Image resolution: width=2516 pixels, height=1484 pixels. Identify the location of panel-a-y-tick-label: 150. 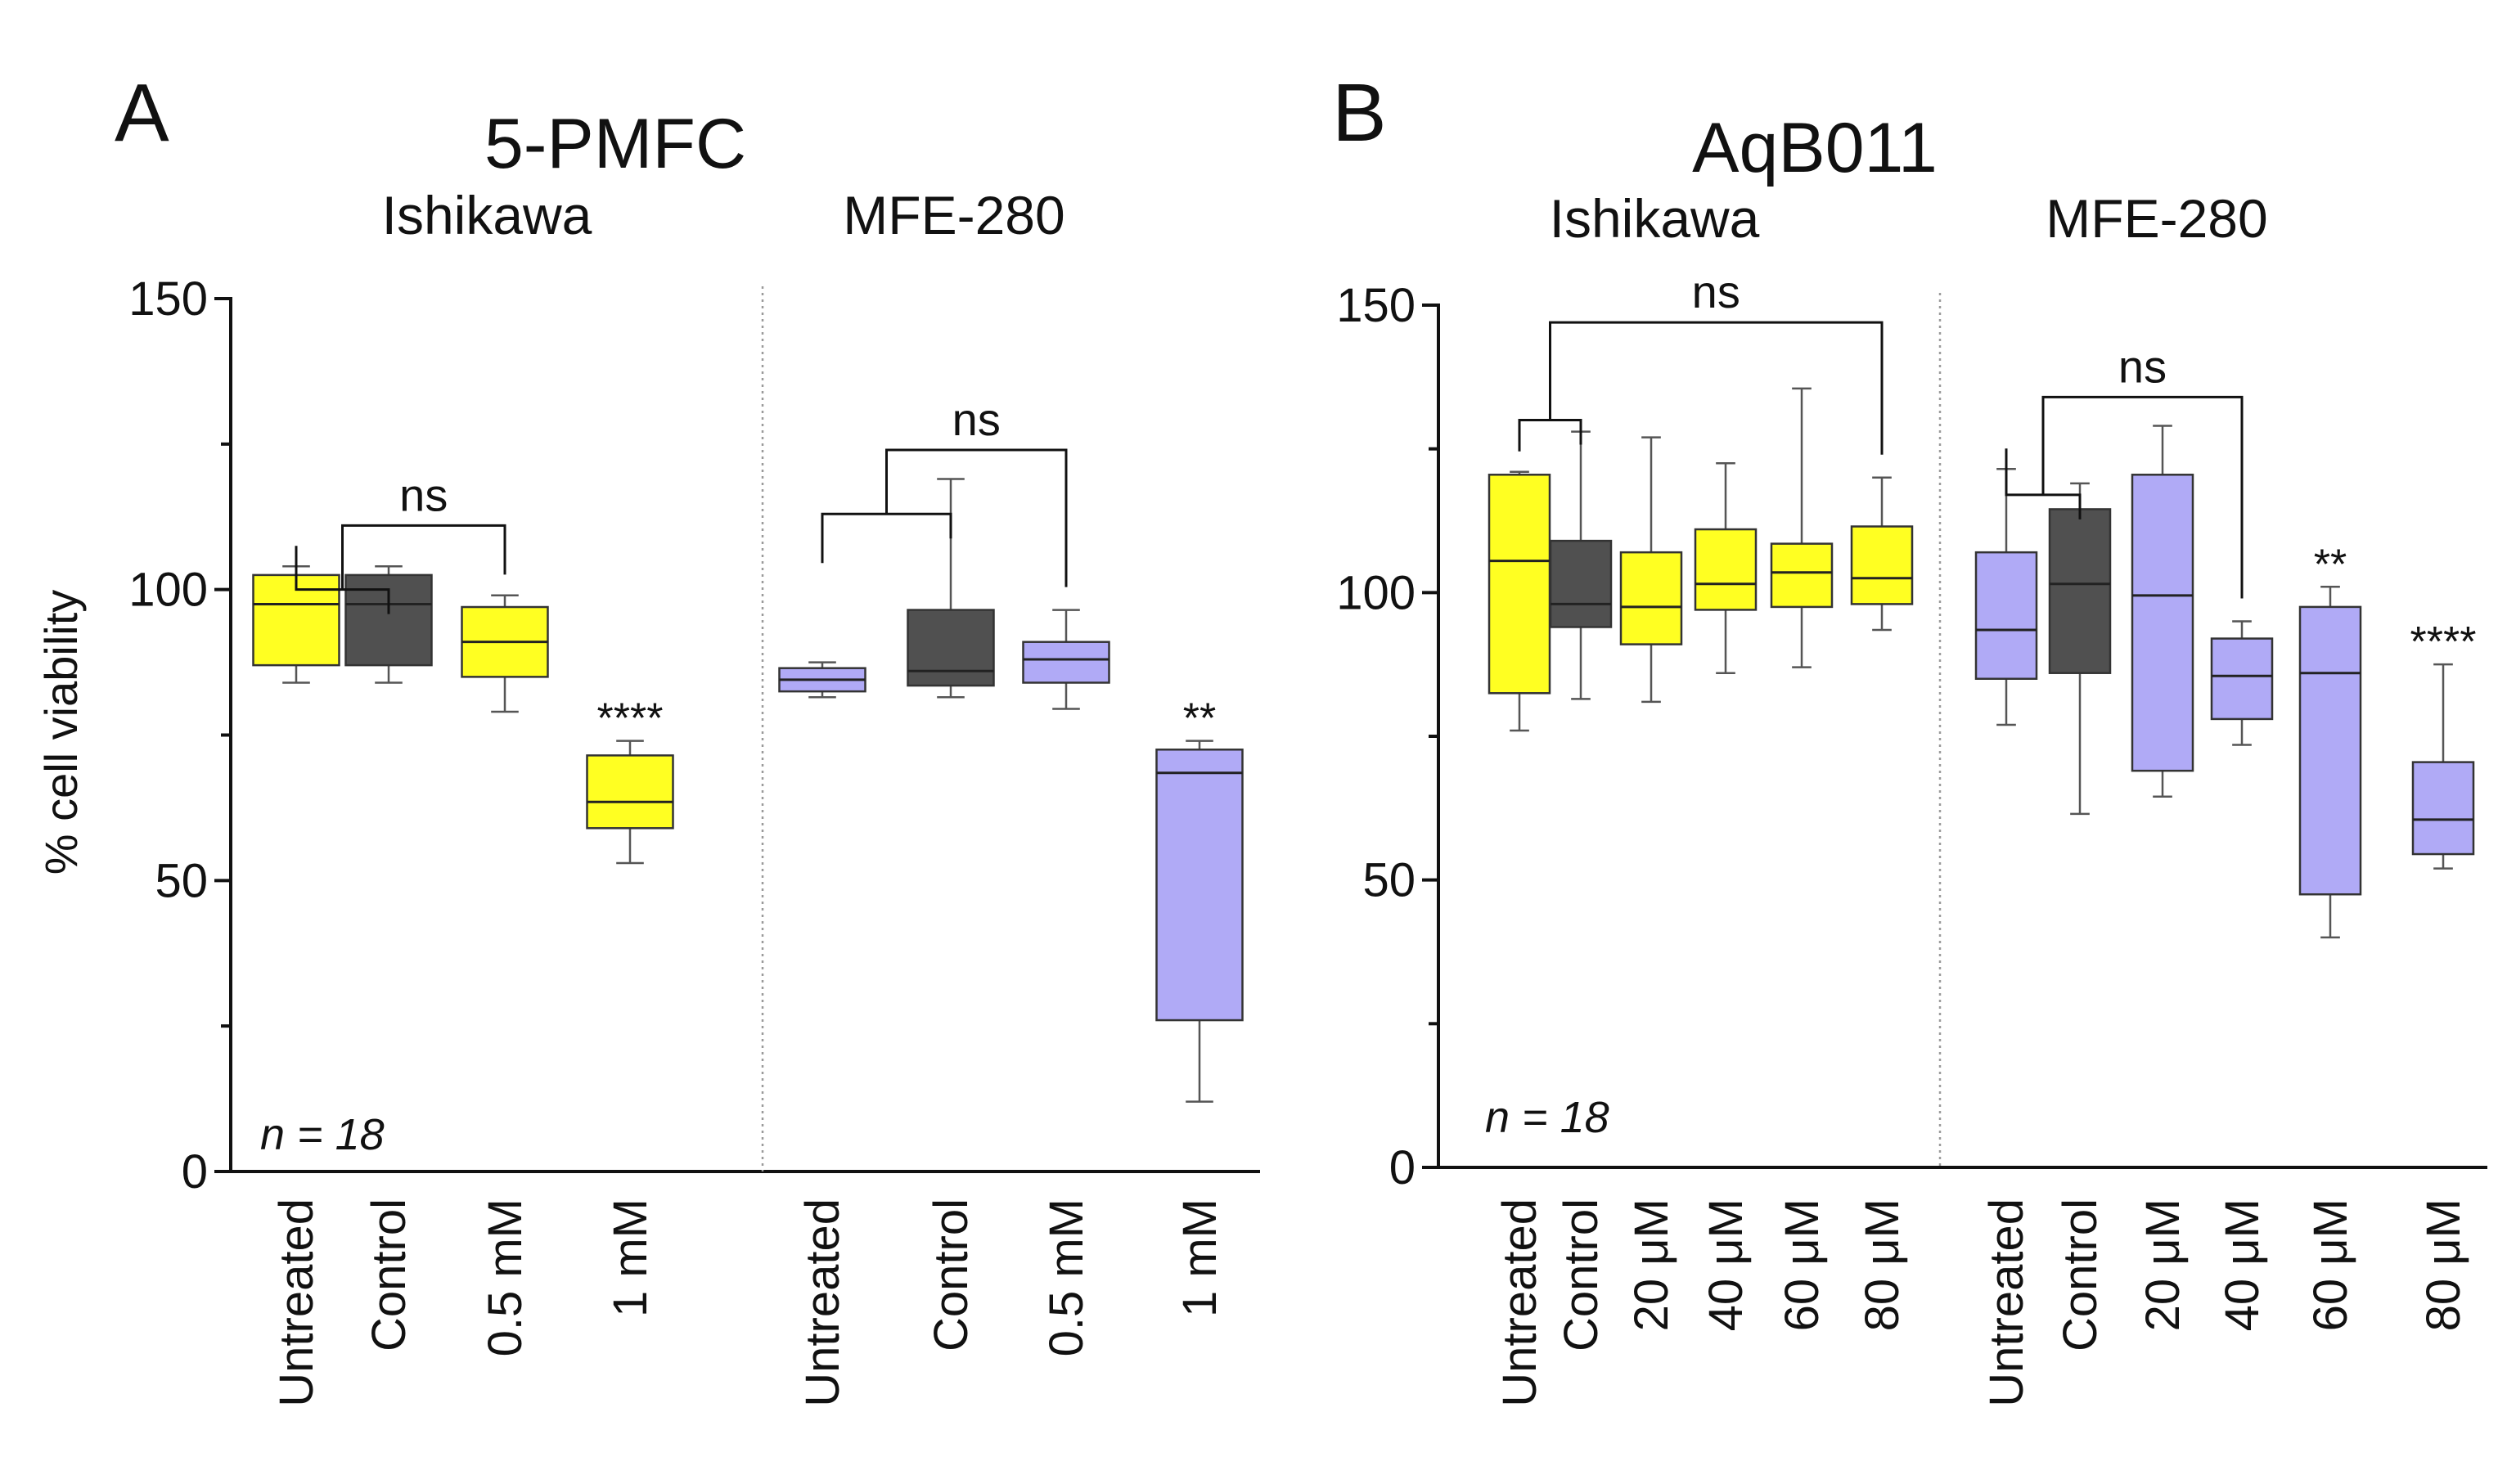
(168, 299).